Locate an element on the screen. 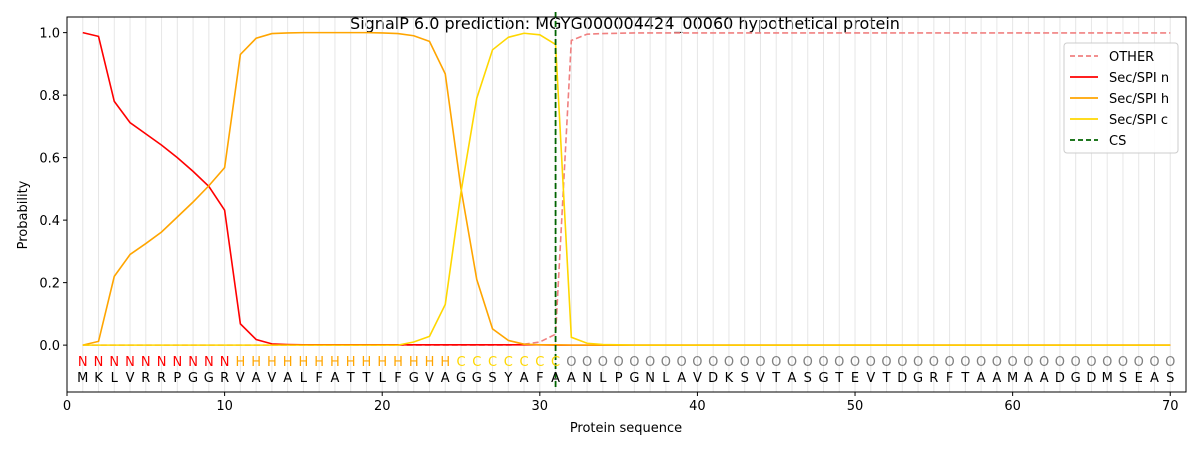  legend: OTHER Sec/SPI n Sec/SPI h Sec/SPI c CS is located at coordinates (1121, 98).